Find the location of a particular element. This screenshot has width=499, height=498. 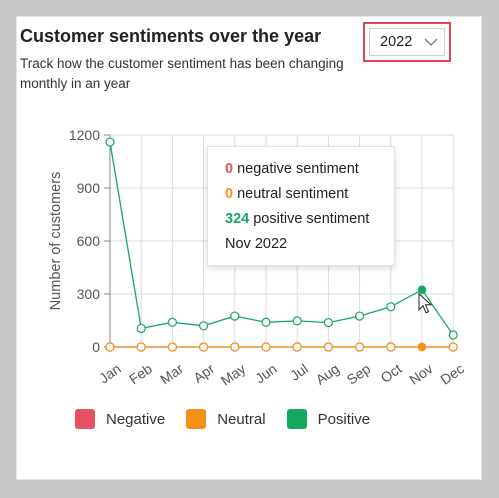

y-tick-label: 1200 is located at coordinates (84, 135).